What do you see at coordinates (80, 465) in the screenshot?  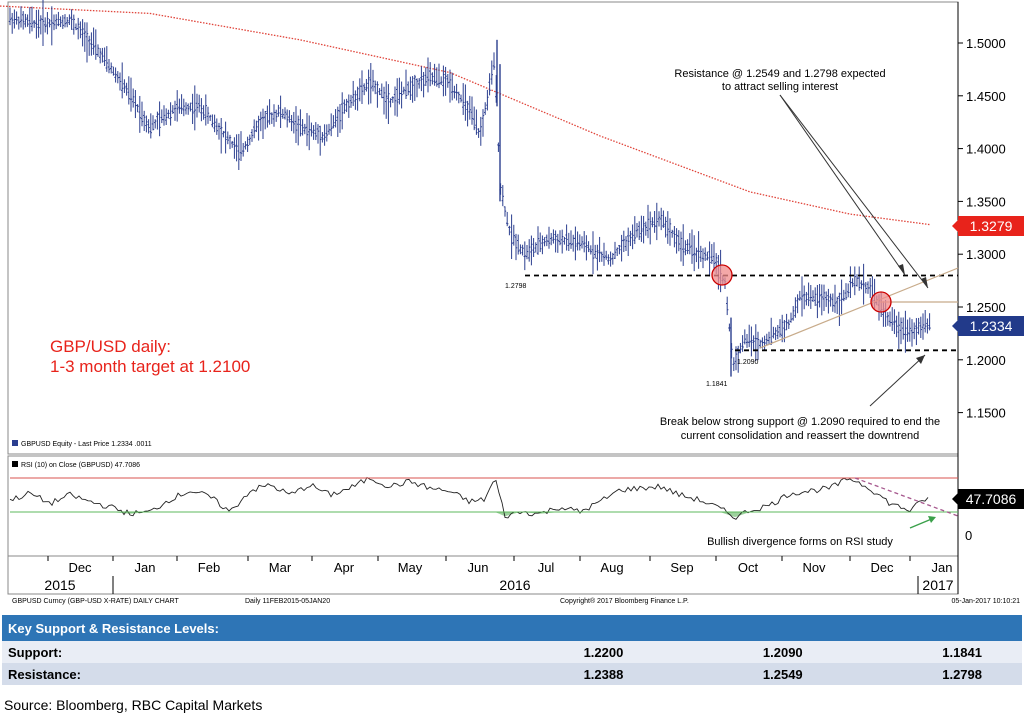 I see `rsi-legend-text: RSI (10) on Close (GBPUSD) 47.7086` at bounding box center [80, 465].